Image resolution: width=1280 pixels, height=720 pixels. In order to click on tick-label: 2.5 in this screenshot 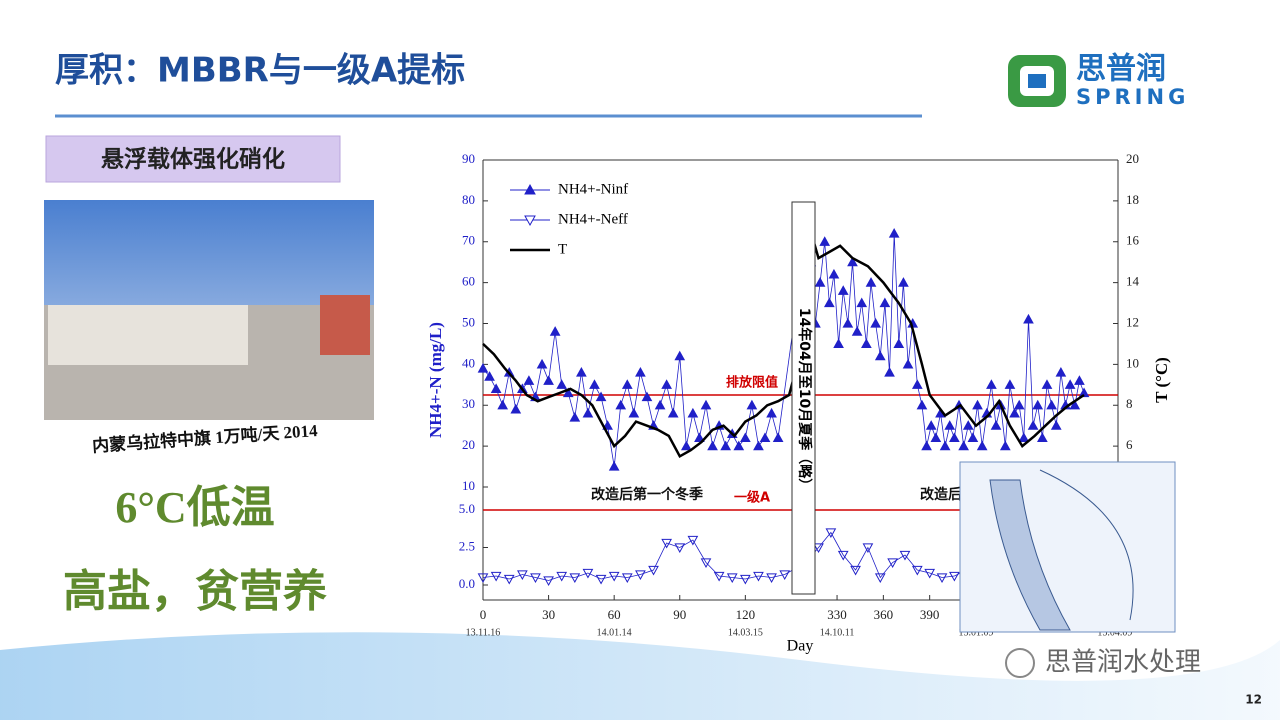, I will do `click(467, 545)`.